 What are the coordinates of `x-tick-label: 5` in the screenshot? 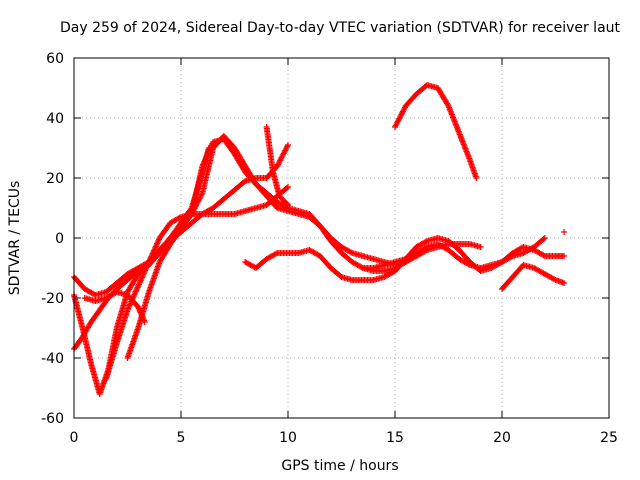 It's located at (181, 438).